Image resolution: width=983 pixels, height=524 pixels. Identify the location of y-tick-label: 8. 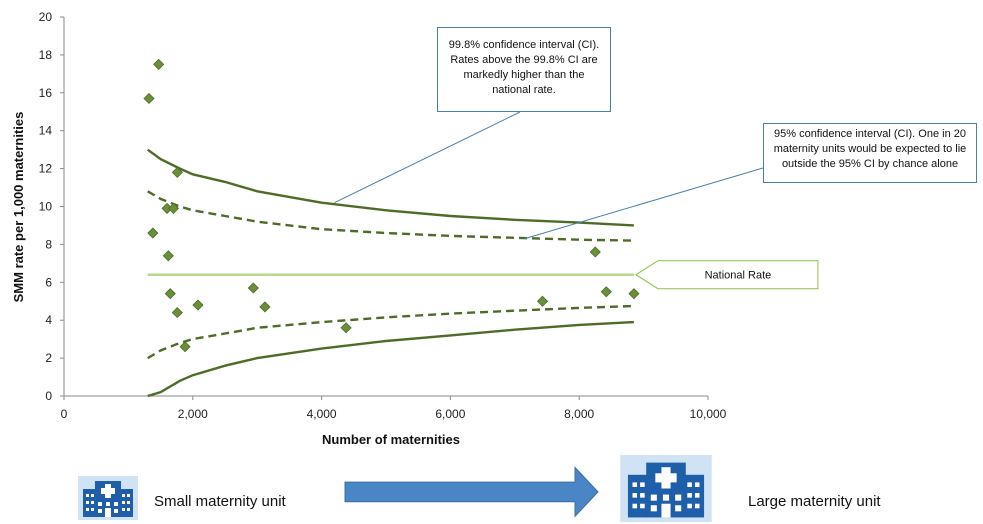
(48, 244).